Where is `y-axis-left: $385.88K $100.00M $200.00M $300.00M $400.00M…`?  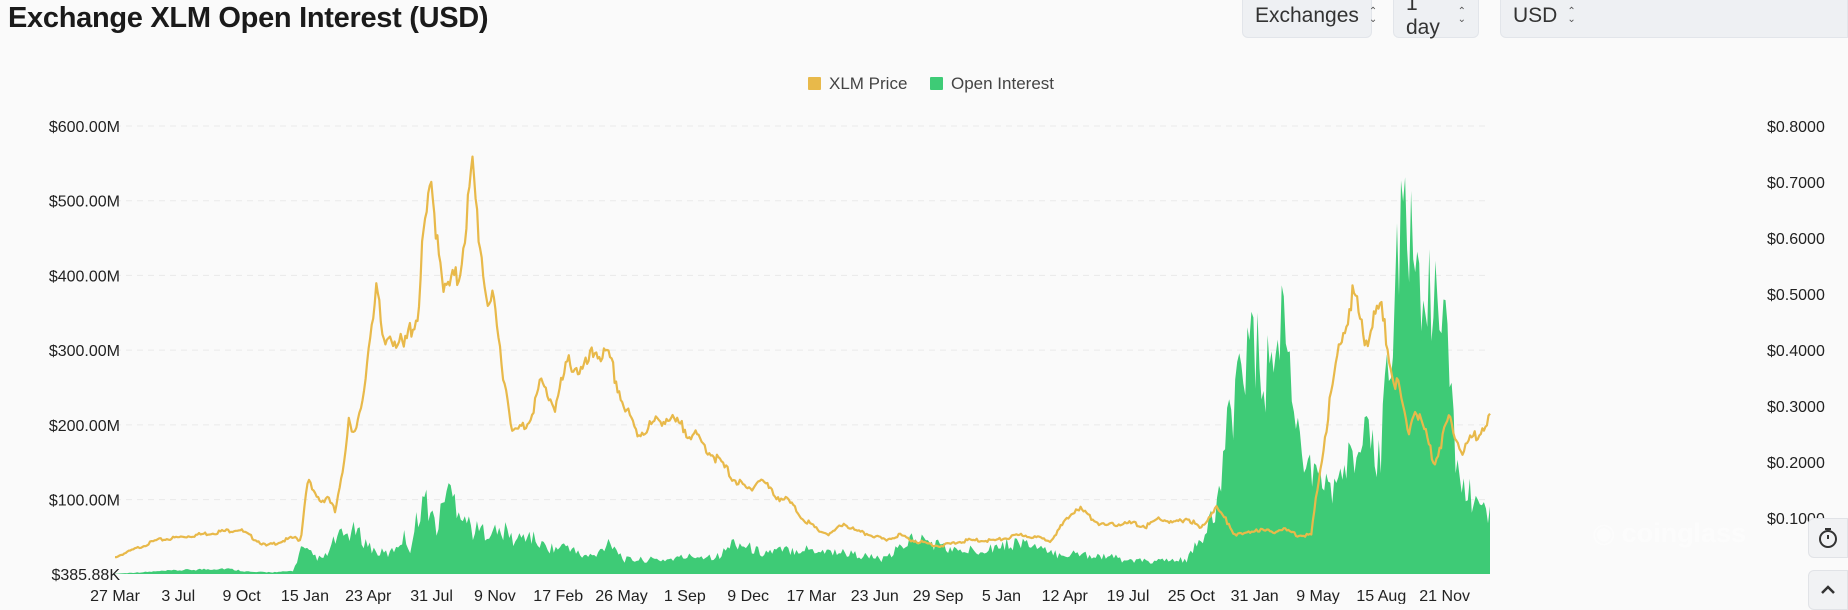 y-axis-left: $385.88K $100.00M $200.00M $300.00M $400.00M… is located at coordinates (84, 351).